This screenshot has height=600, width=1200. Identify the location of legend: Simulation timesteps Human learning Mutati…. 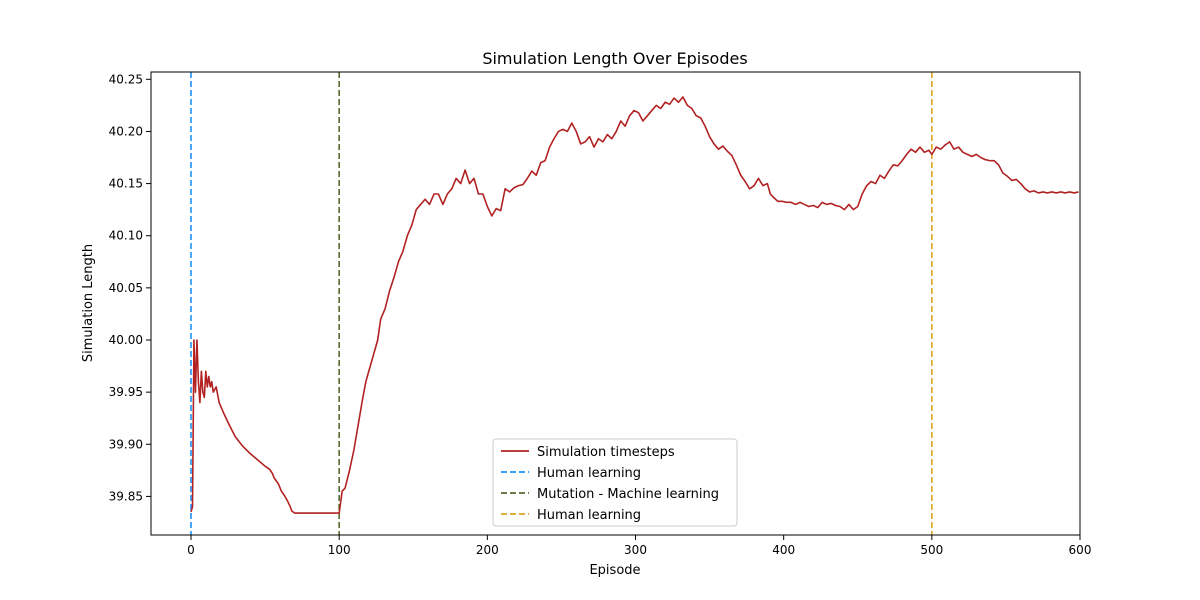
(615, 482).